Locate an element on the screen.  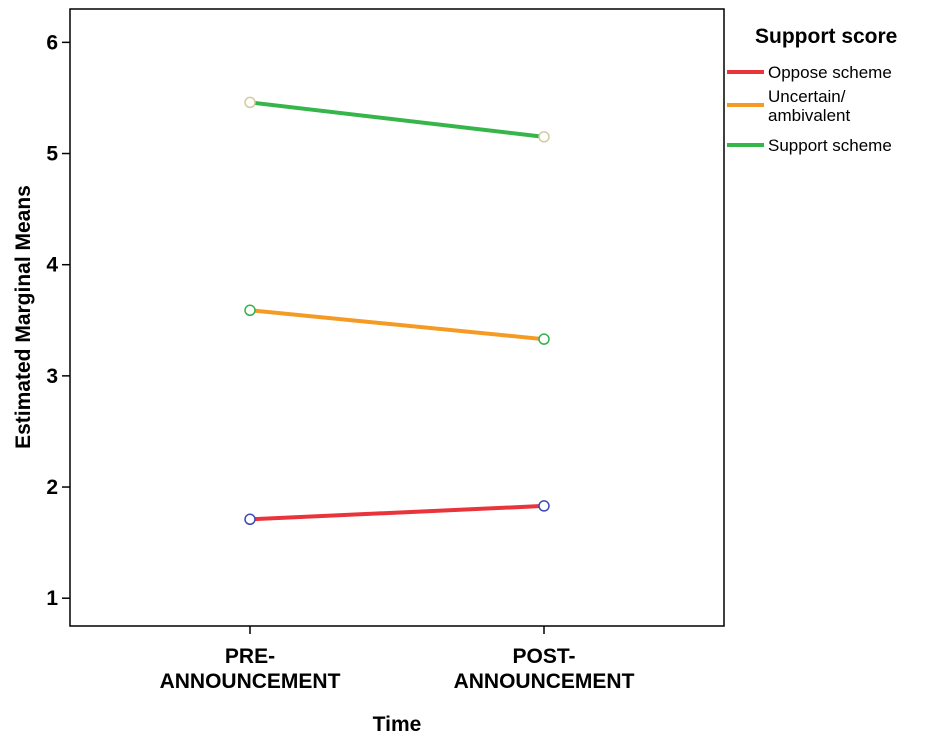
y-axis-title: Estimated Marginal Means is located at coordinates (23, 317).